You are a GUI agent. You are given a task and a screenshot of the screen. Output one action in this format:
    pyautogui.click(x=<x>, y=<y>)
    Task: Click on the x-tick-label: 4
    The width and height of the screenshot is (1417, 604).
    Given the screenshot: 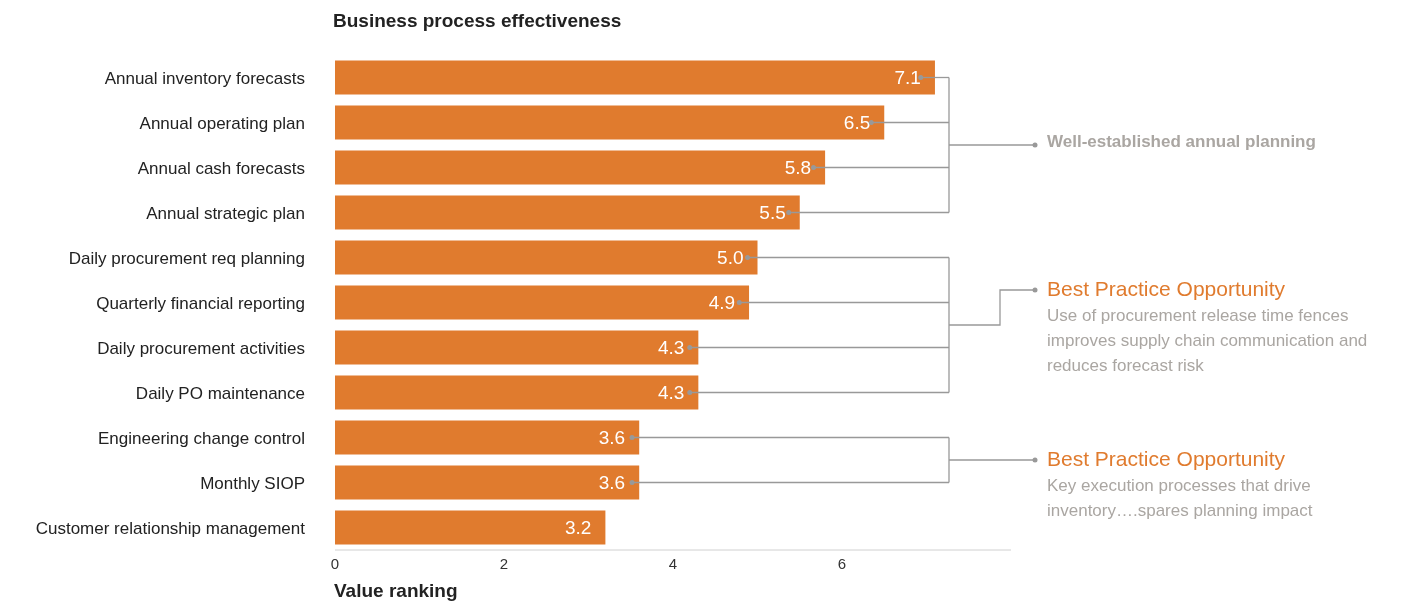 What is the action you would take?
    pyautogui.click(x=673, y=563)
    